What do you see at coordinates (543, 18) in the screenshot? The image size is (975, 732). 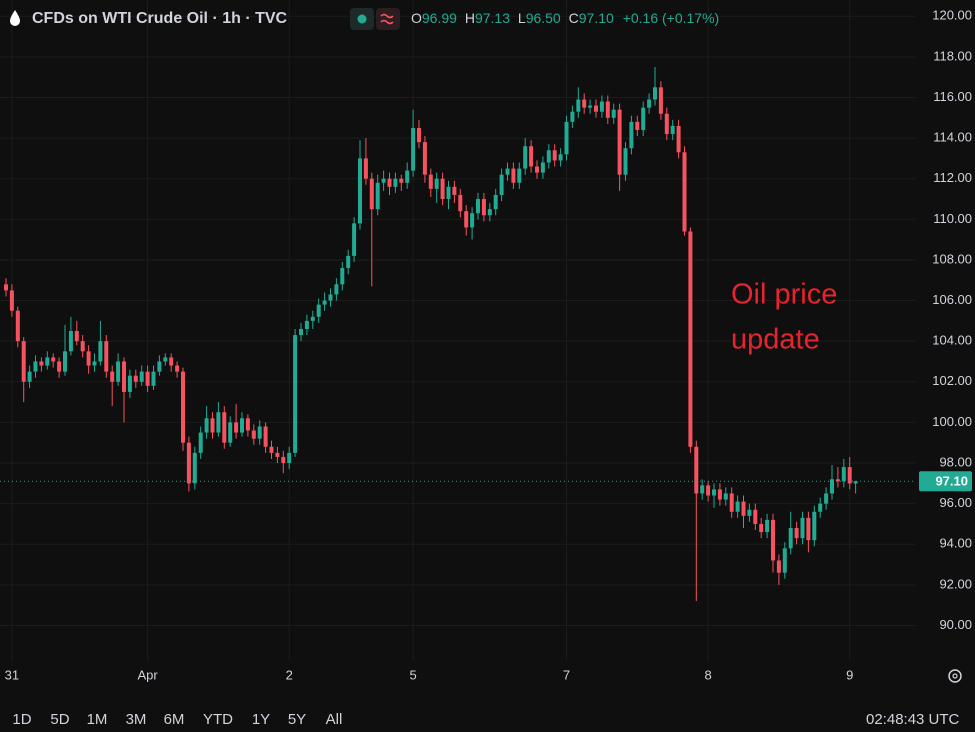 I see `ohlc-value: 96.50` at bounding box center [543, 18].